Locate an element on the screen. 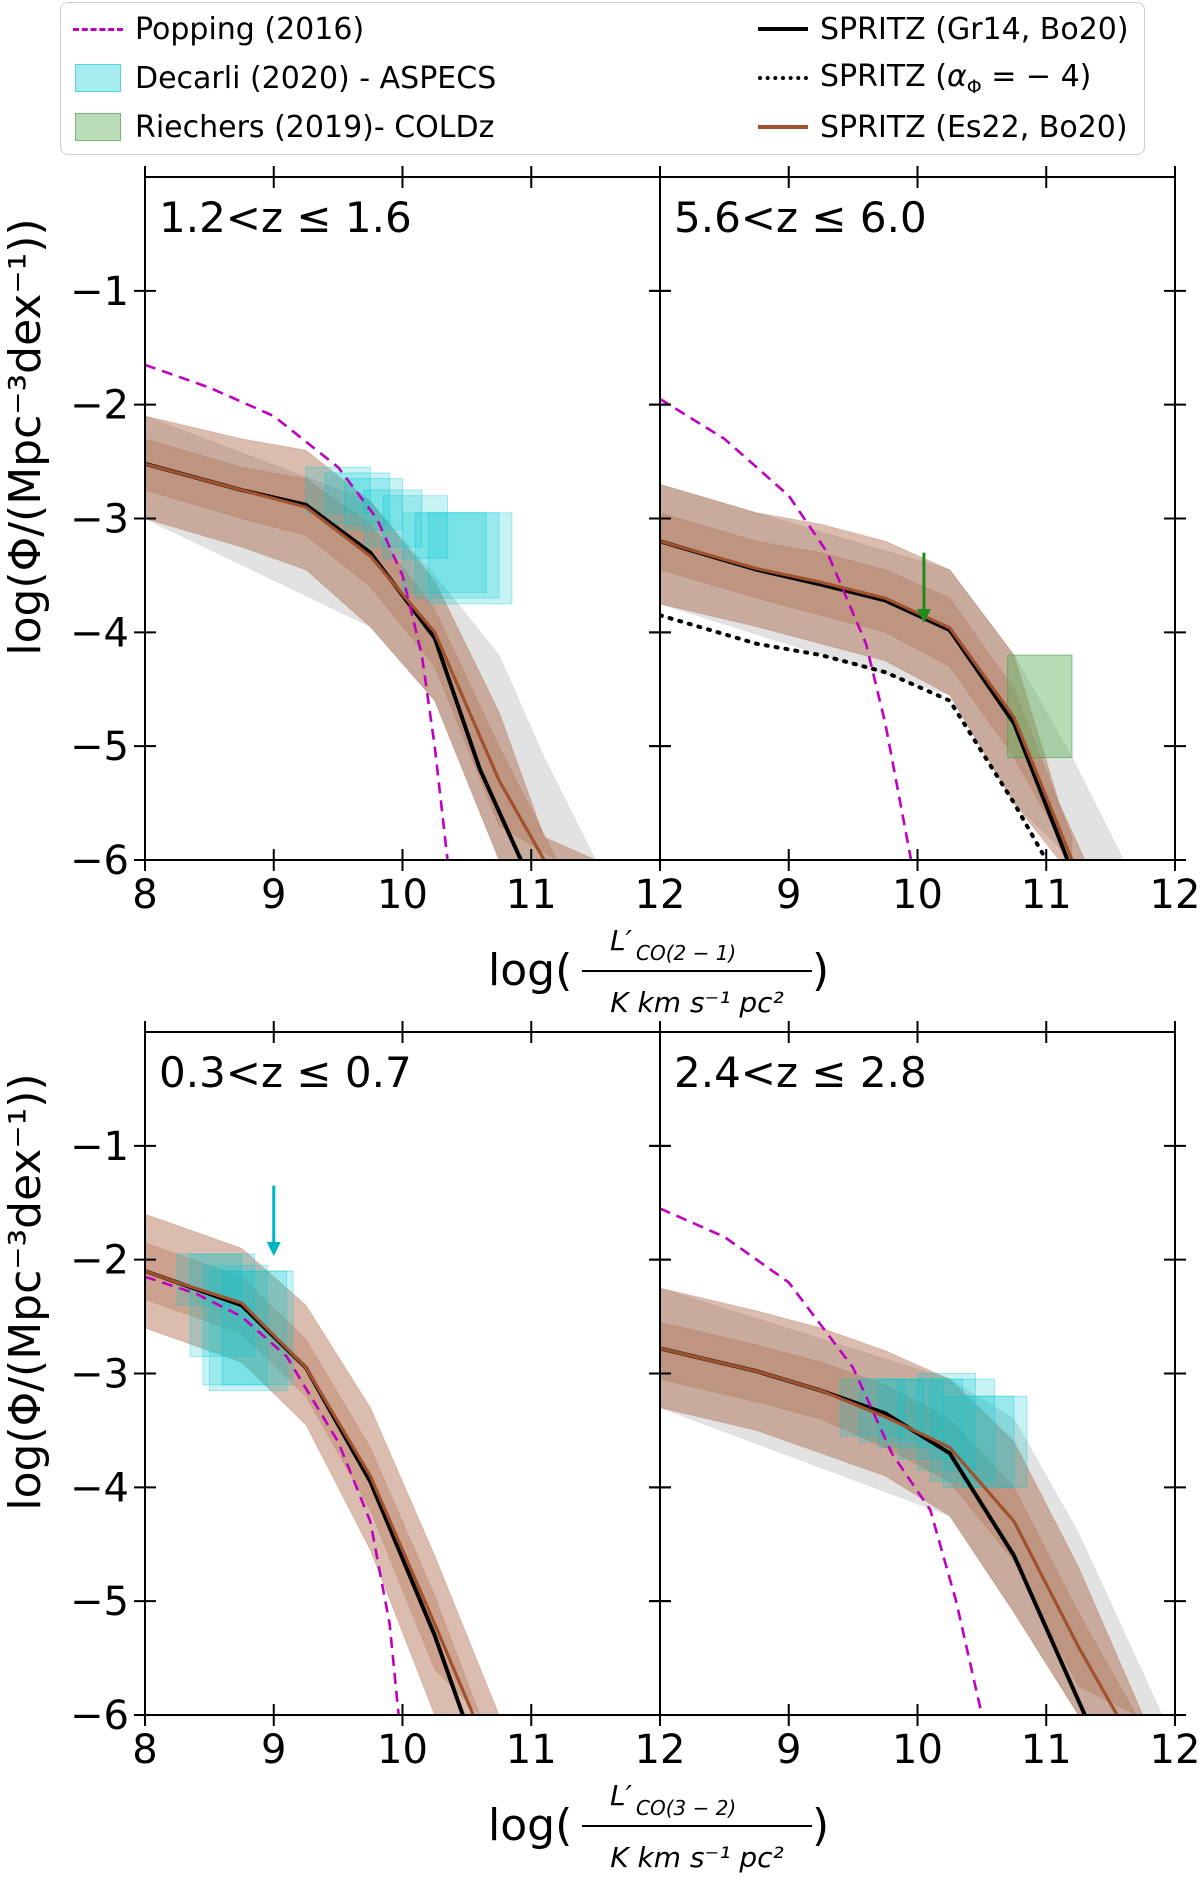 The height and width of the screenshot is (1883, 1200). legend-item-es22: SPRITZ (Es22, Bo20) is located at coordinates (942, 127).